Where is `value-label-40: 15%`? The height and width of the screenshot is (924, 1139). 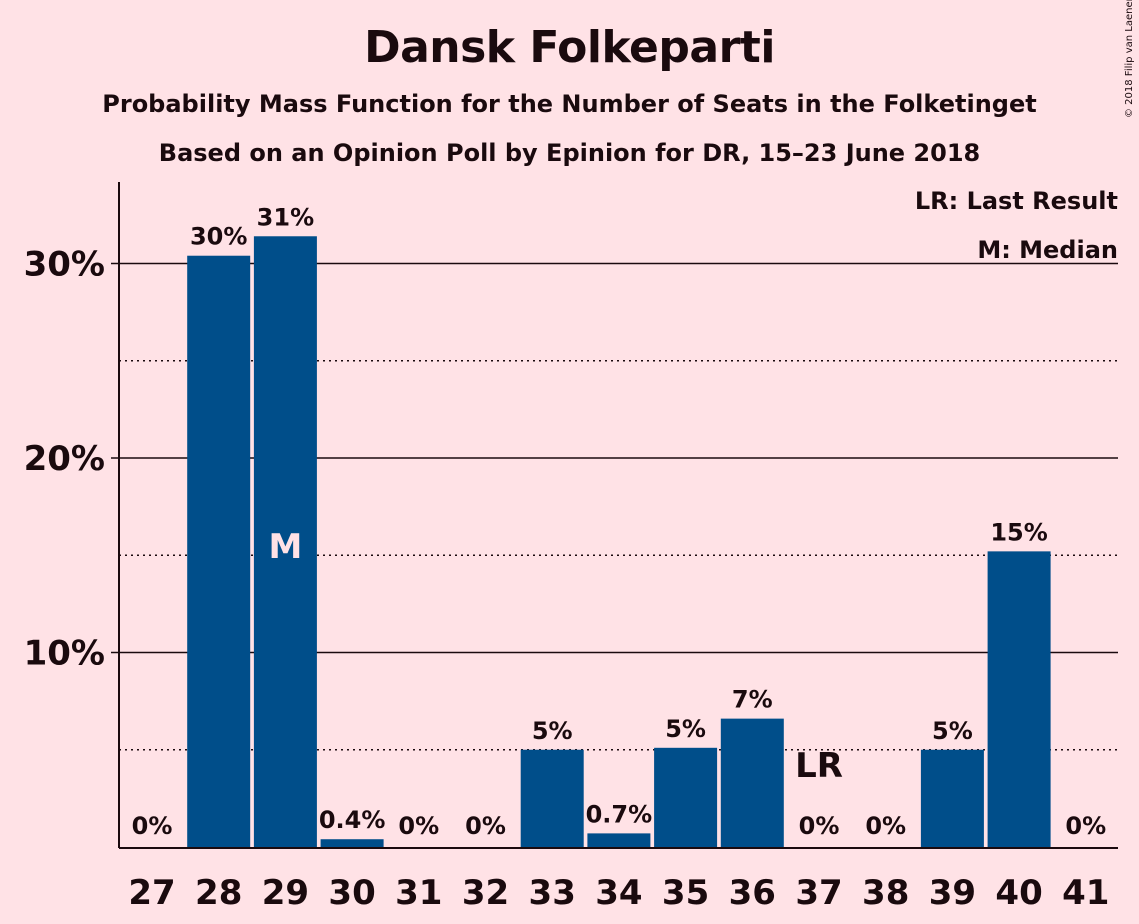 value-label-40: 15% is located at coordinates (1018, 532).